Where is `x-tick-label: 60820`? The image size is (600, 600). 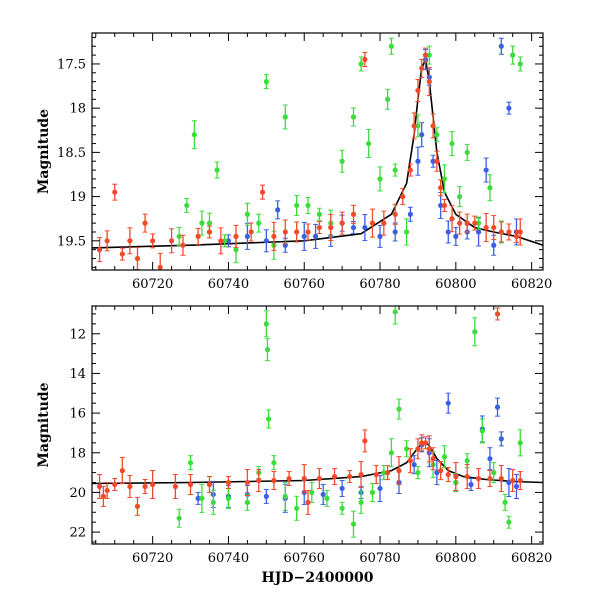
x-tick-label: 60820 is located at coordinates (531, 284).